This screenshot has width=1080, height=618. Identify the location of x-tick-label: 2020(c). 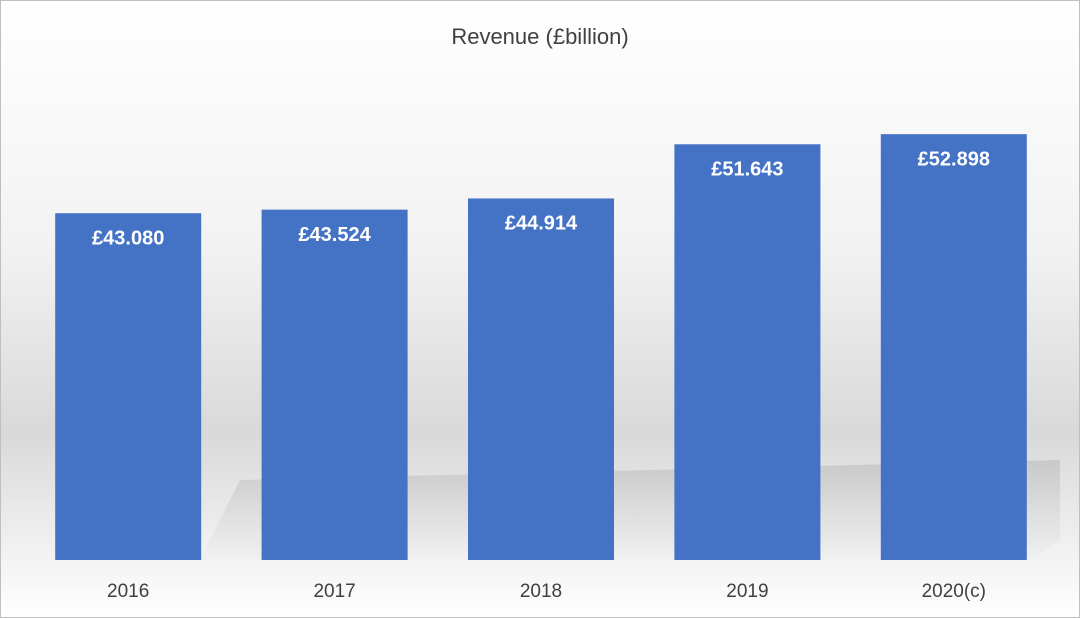
(954, 591).